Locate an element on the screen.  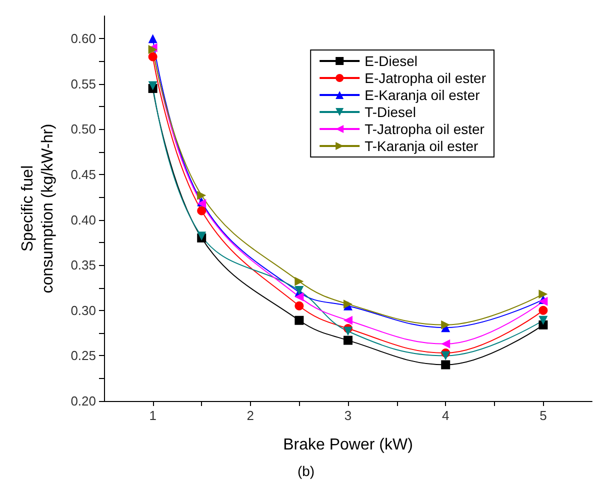
y-tick-label: 0.50 is located at coordinates (83, 129).